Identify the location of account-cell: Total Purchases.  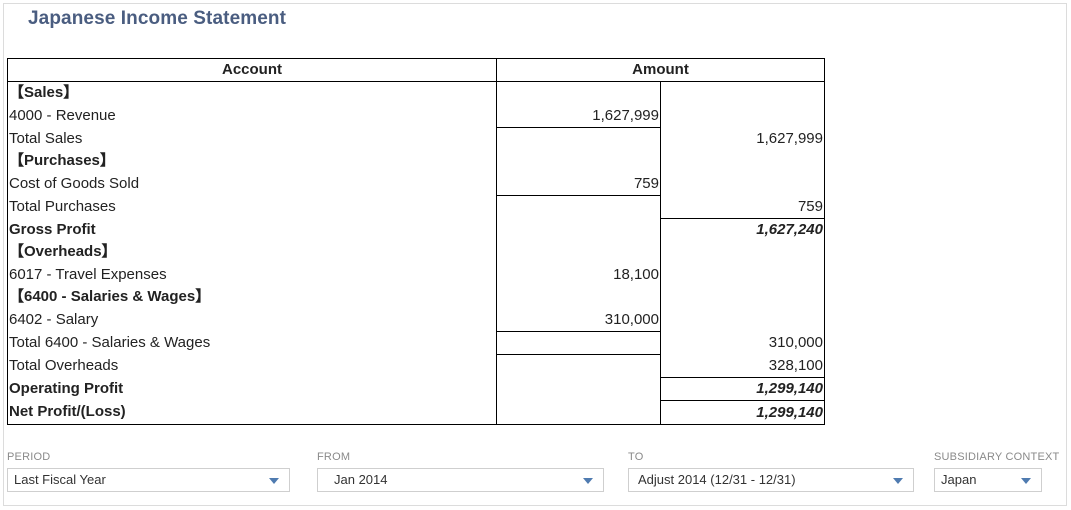
(252, 207).